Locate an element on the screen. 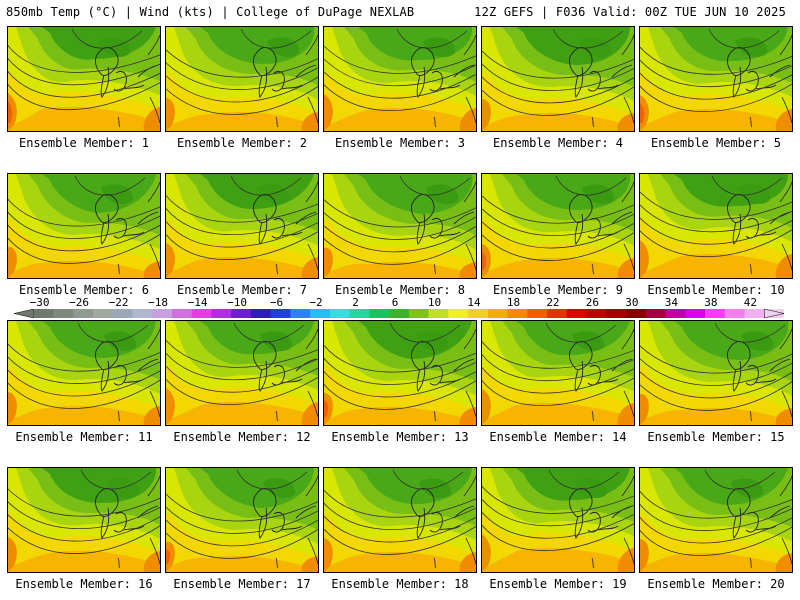  ensemble-panel: Ensemble Member: 7 is located at coordinates (242, 235).